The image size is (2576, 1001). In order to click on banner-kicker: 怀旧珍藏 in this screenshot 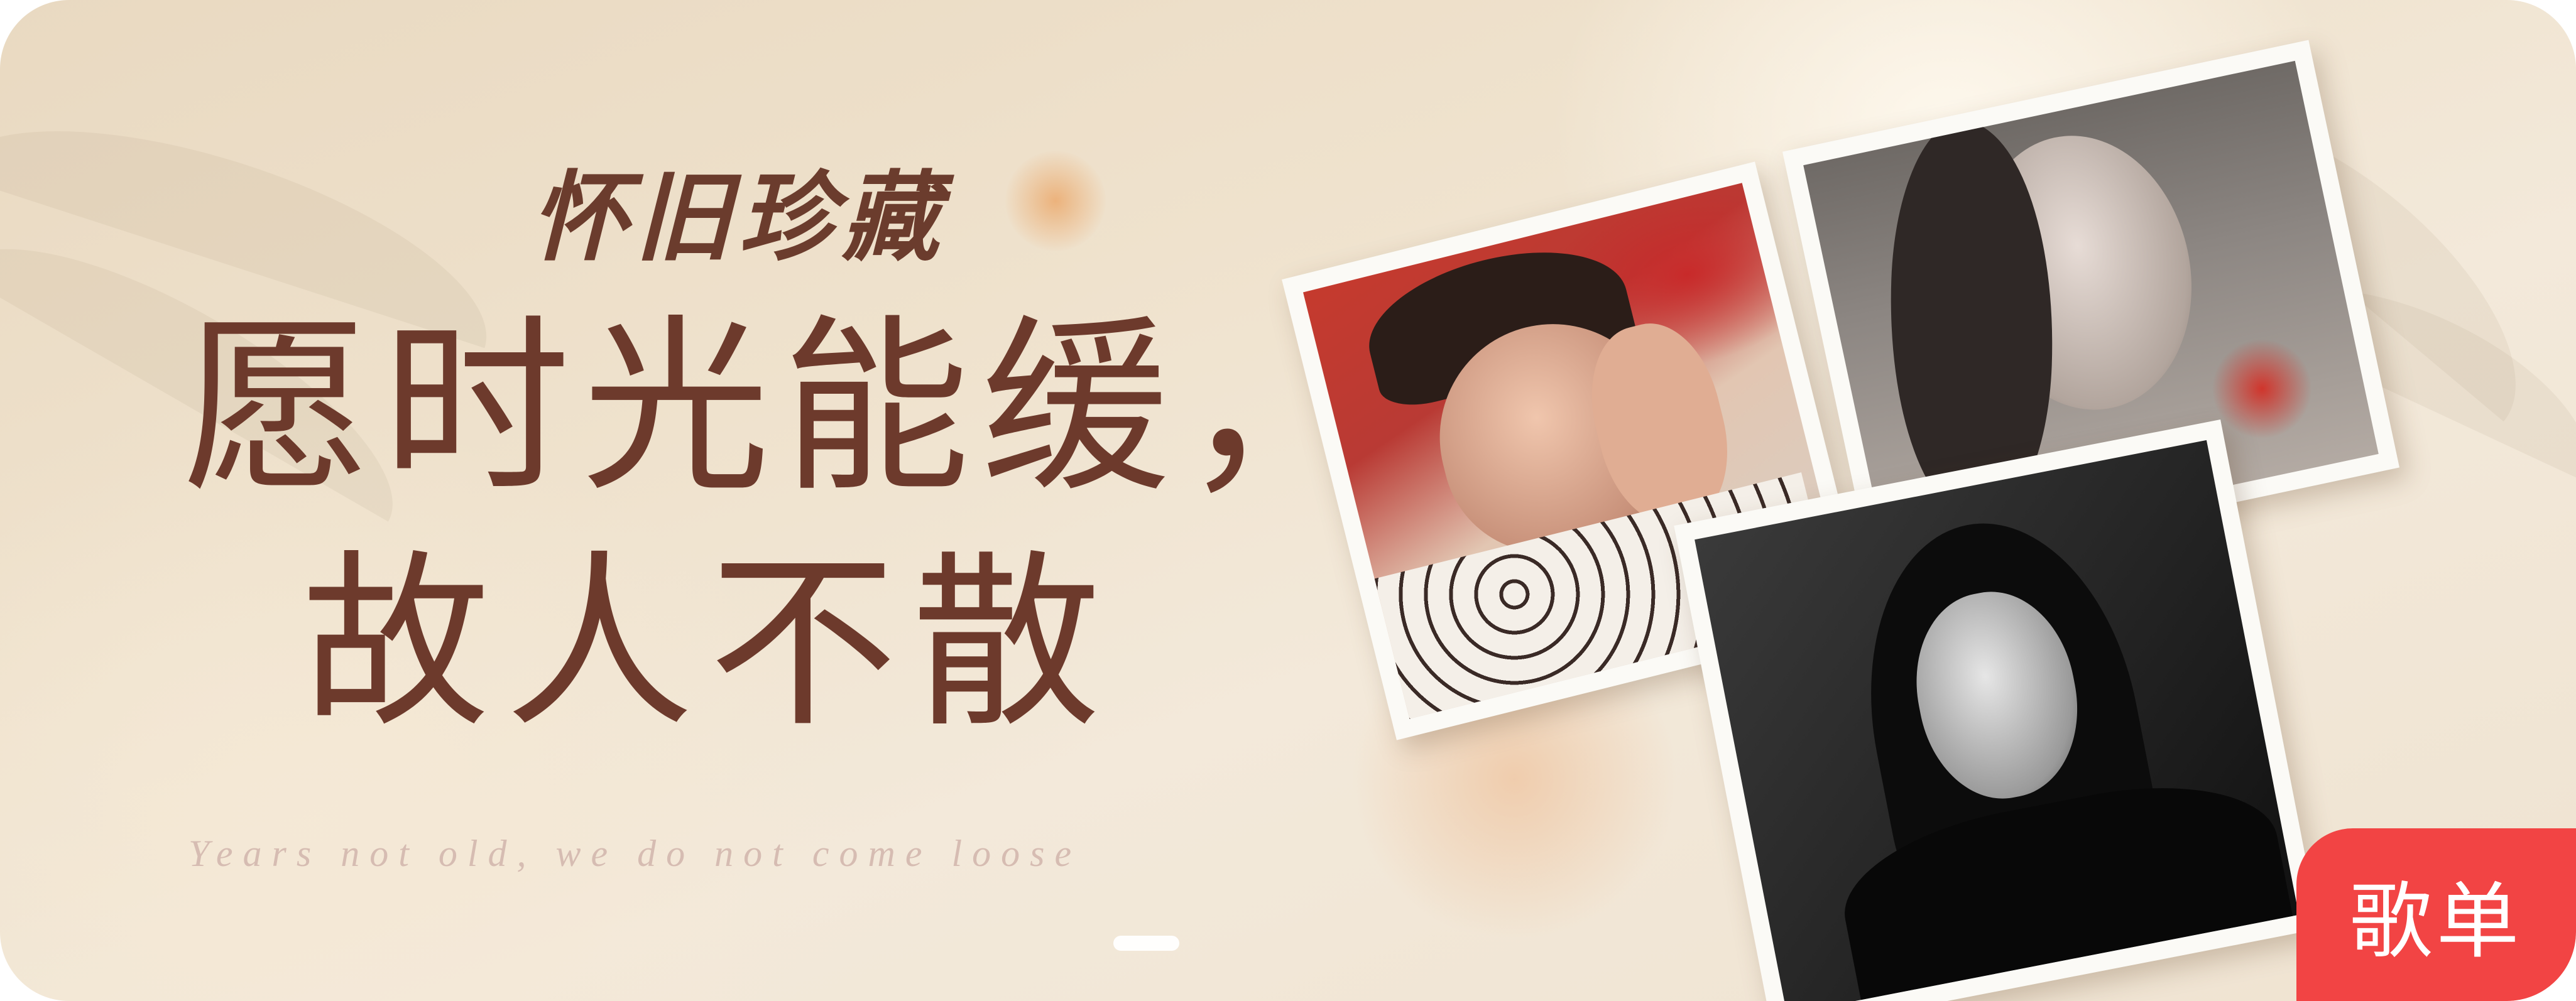, I will do `click(738, 217)`.